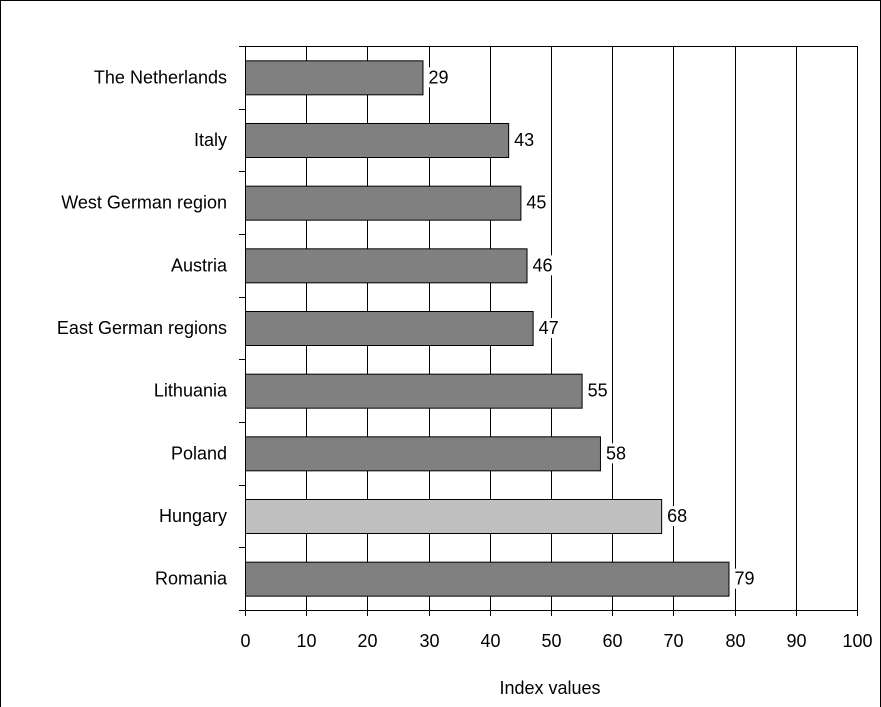 This screenshot has height=707, width=881. I want to click on x-tick-label: 30, so click(429, 641).